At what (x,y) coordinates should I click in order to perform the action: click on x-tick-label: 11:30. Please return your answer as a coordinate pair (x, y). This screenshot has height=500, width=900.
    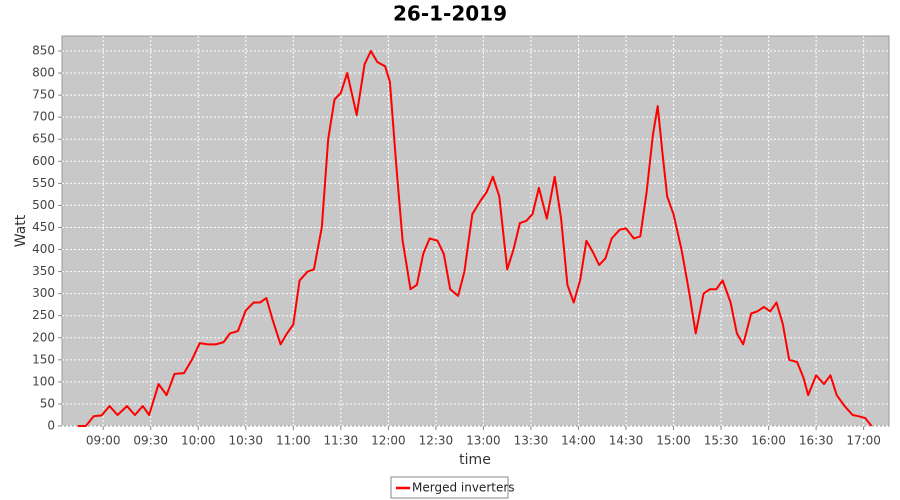
    Looking at the image, I should click on (341, 441).